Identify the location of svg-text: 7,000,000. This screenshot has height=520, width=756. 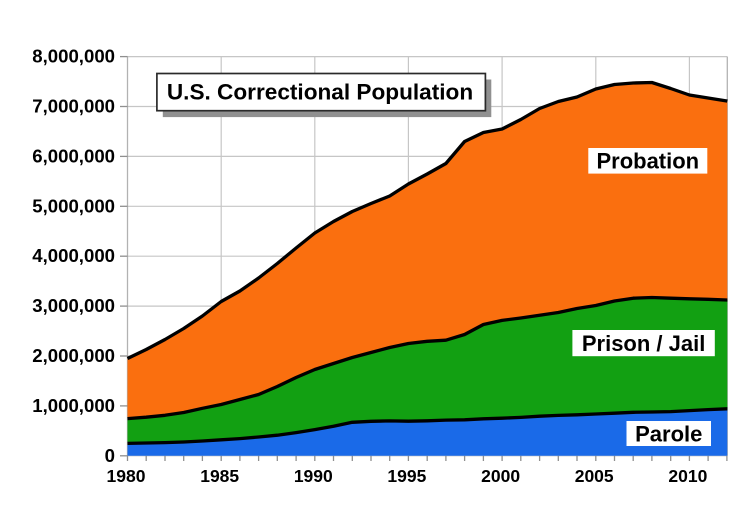
(73, 106).